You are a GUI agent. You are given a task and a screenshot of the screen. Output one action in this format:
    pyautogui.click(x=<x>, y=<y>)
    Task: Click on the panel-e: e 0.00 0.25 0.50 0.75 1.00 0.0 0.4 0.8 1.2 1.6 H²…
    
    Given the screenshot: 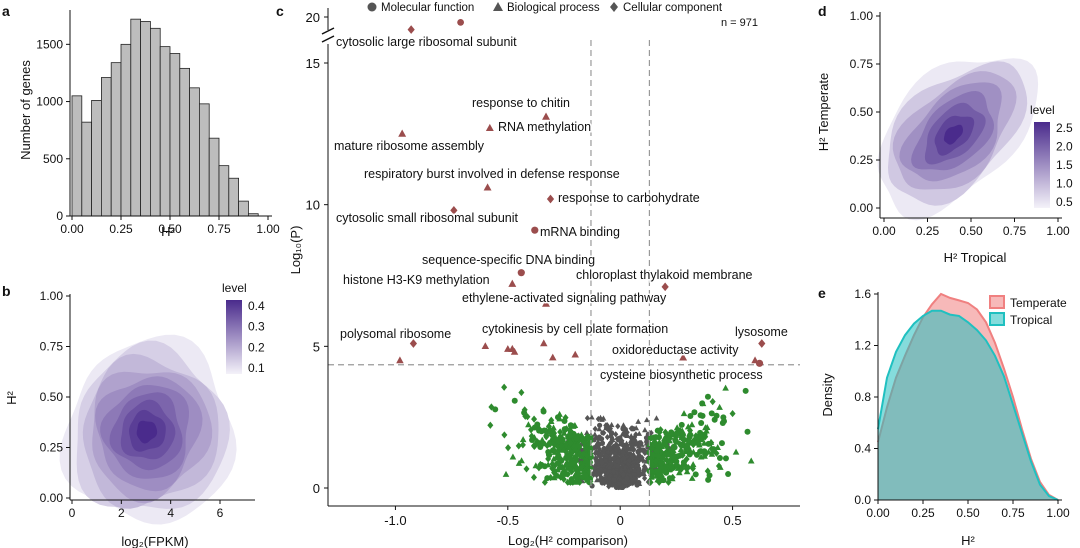 What is the action you would take?
    pyautogui.click(x=944, y=416)
    